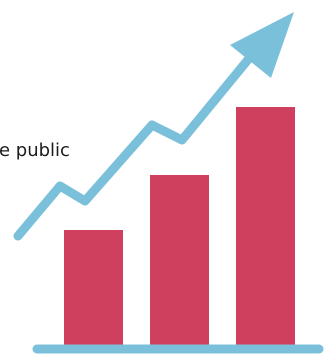  I want to click on bar-short, so click(93, 290).